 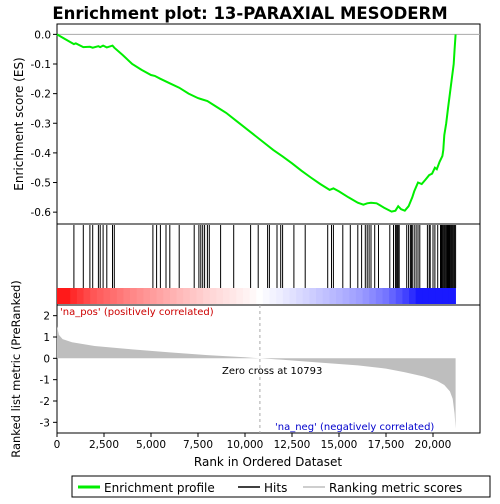 What do you see at coordinates (19, 123) in the screenshot?
I see `es-y-axis-label: Enrichment score (ES)` at bounding box center [19, 123].